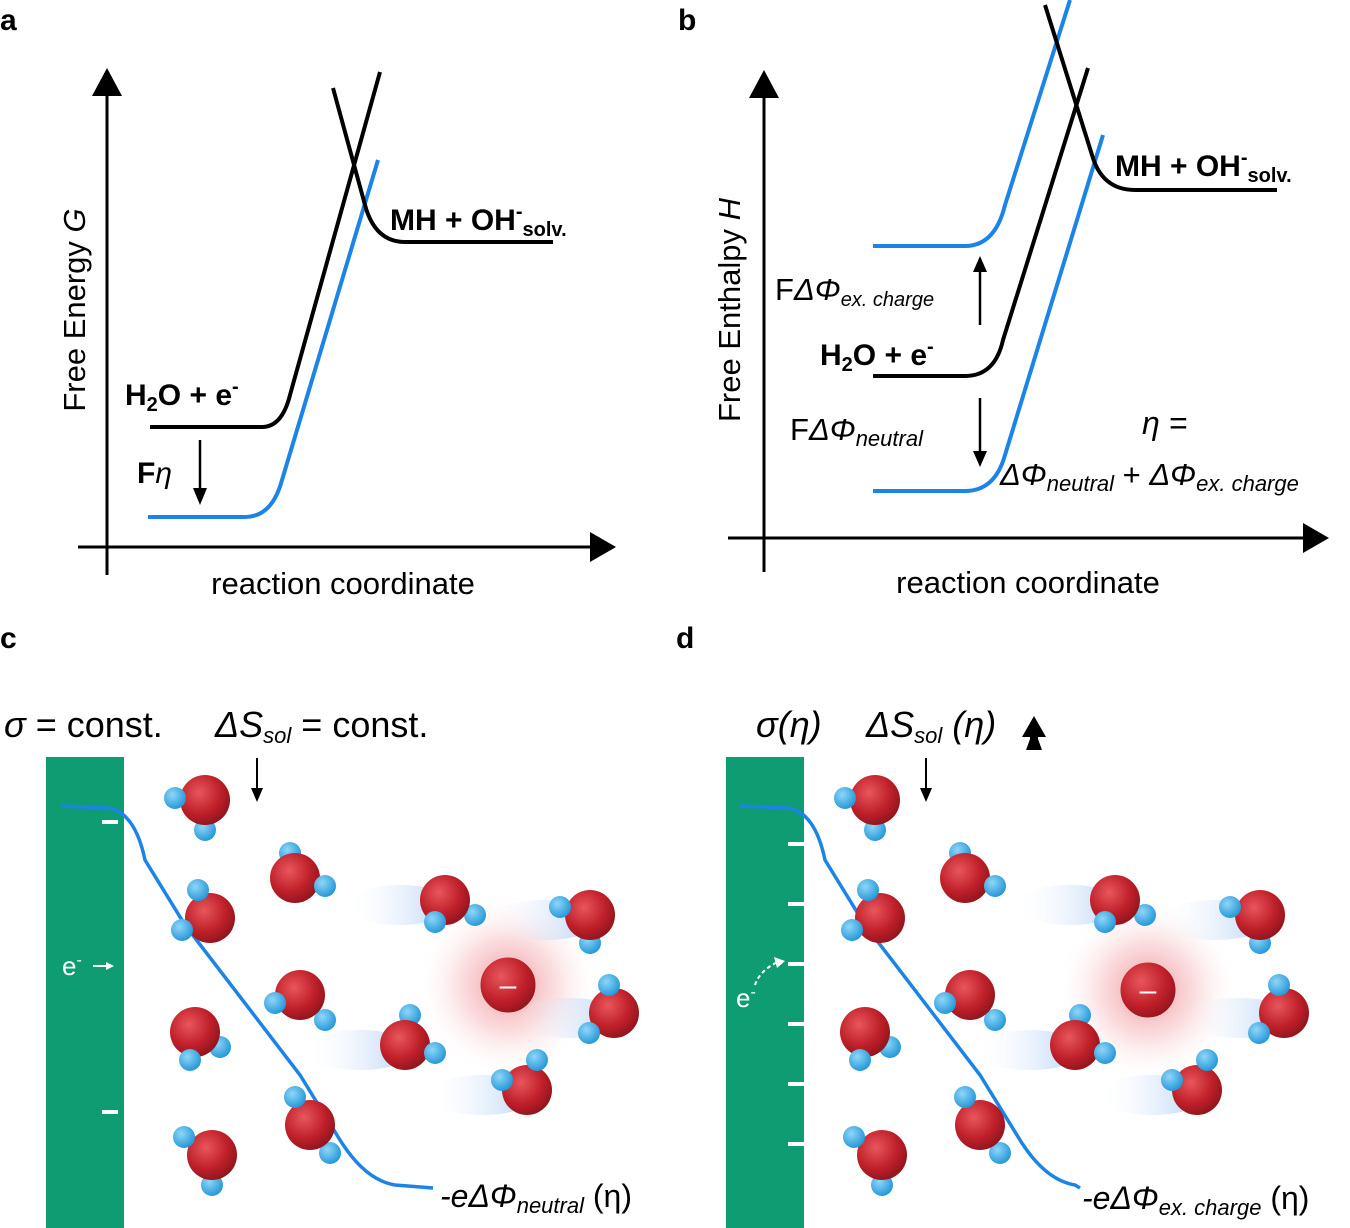 Image resolution: width=1350 pixels, height=1228 pixels. Describe the element at coordinates (8, 20) in the screenshot. I see `panel-a-label: a` at that location.